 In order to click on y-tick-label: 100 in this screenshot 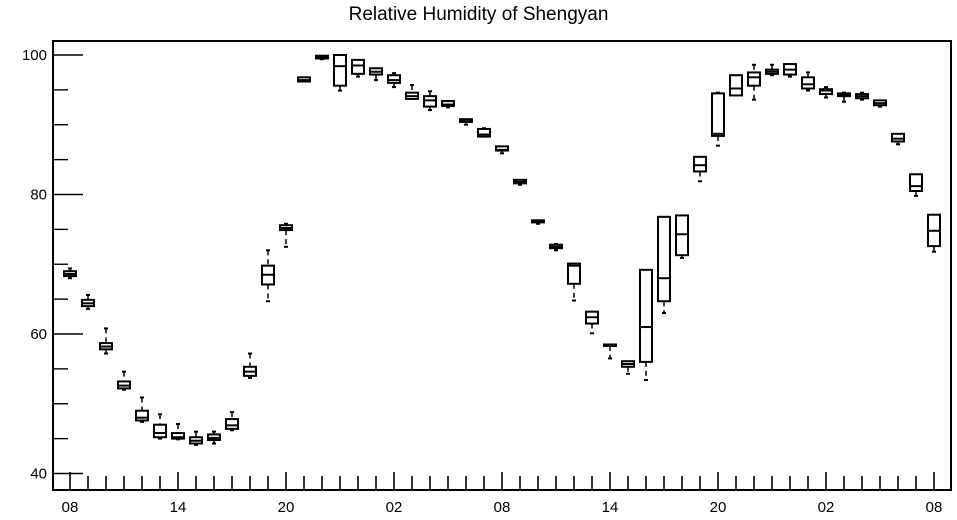, I will do `click(34, 55)`.